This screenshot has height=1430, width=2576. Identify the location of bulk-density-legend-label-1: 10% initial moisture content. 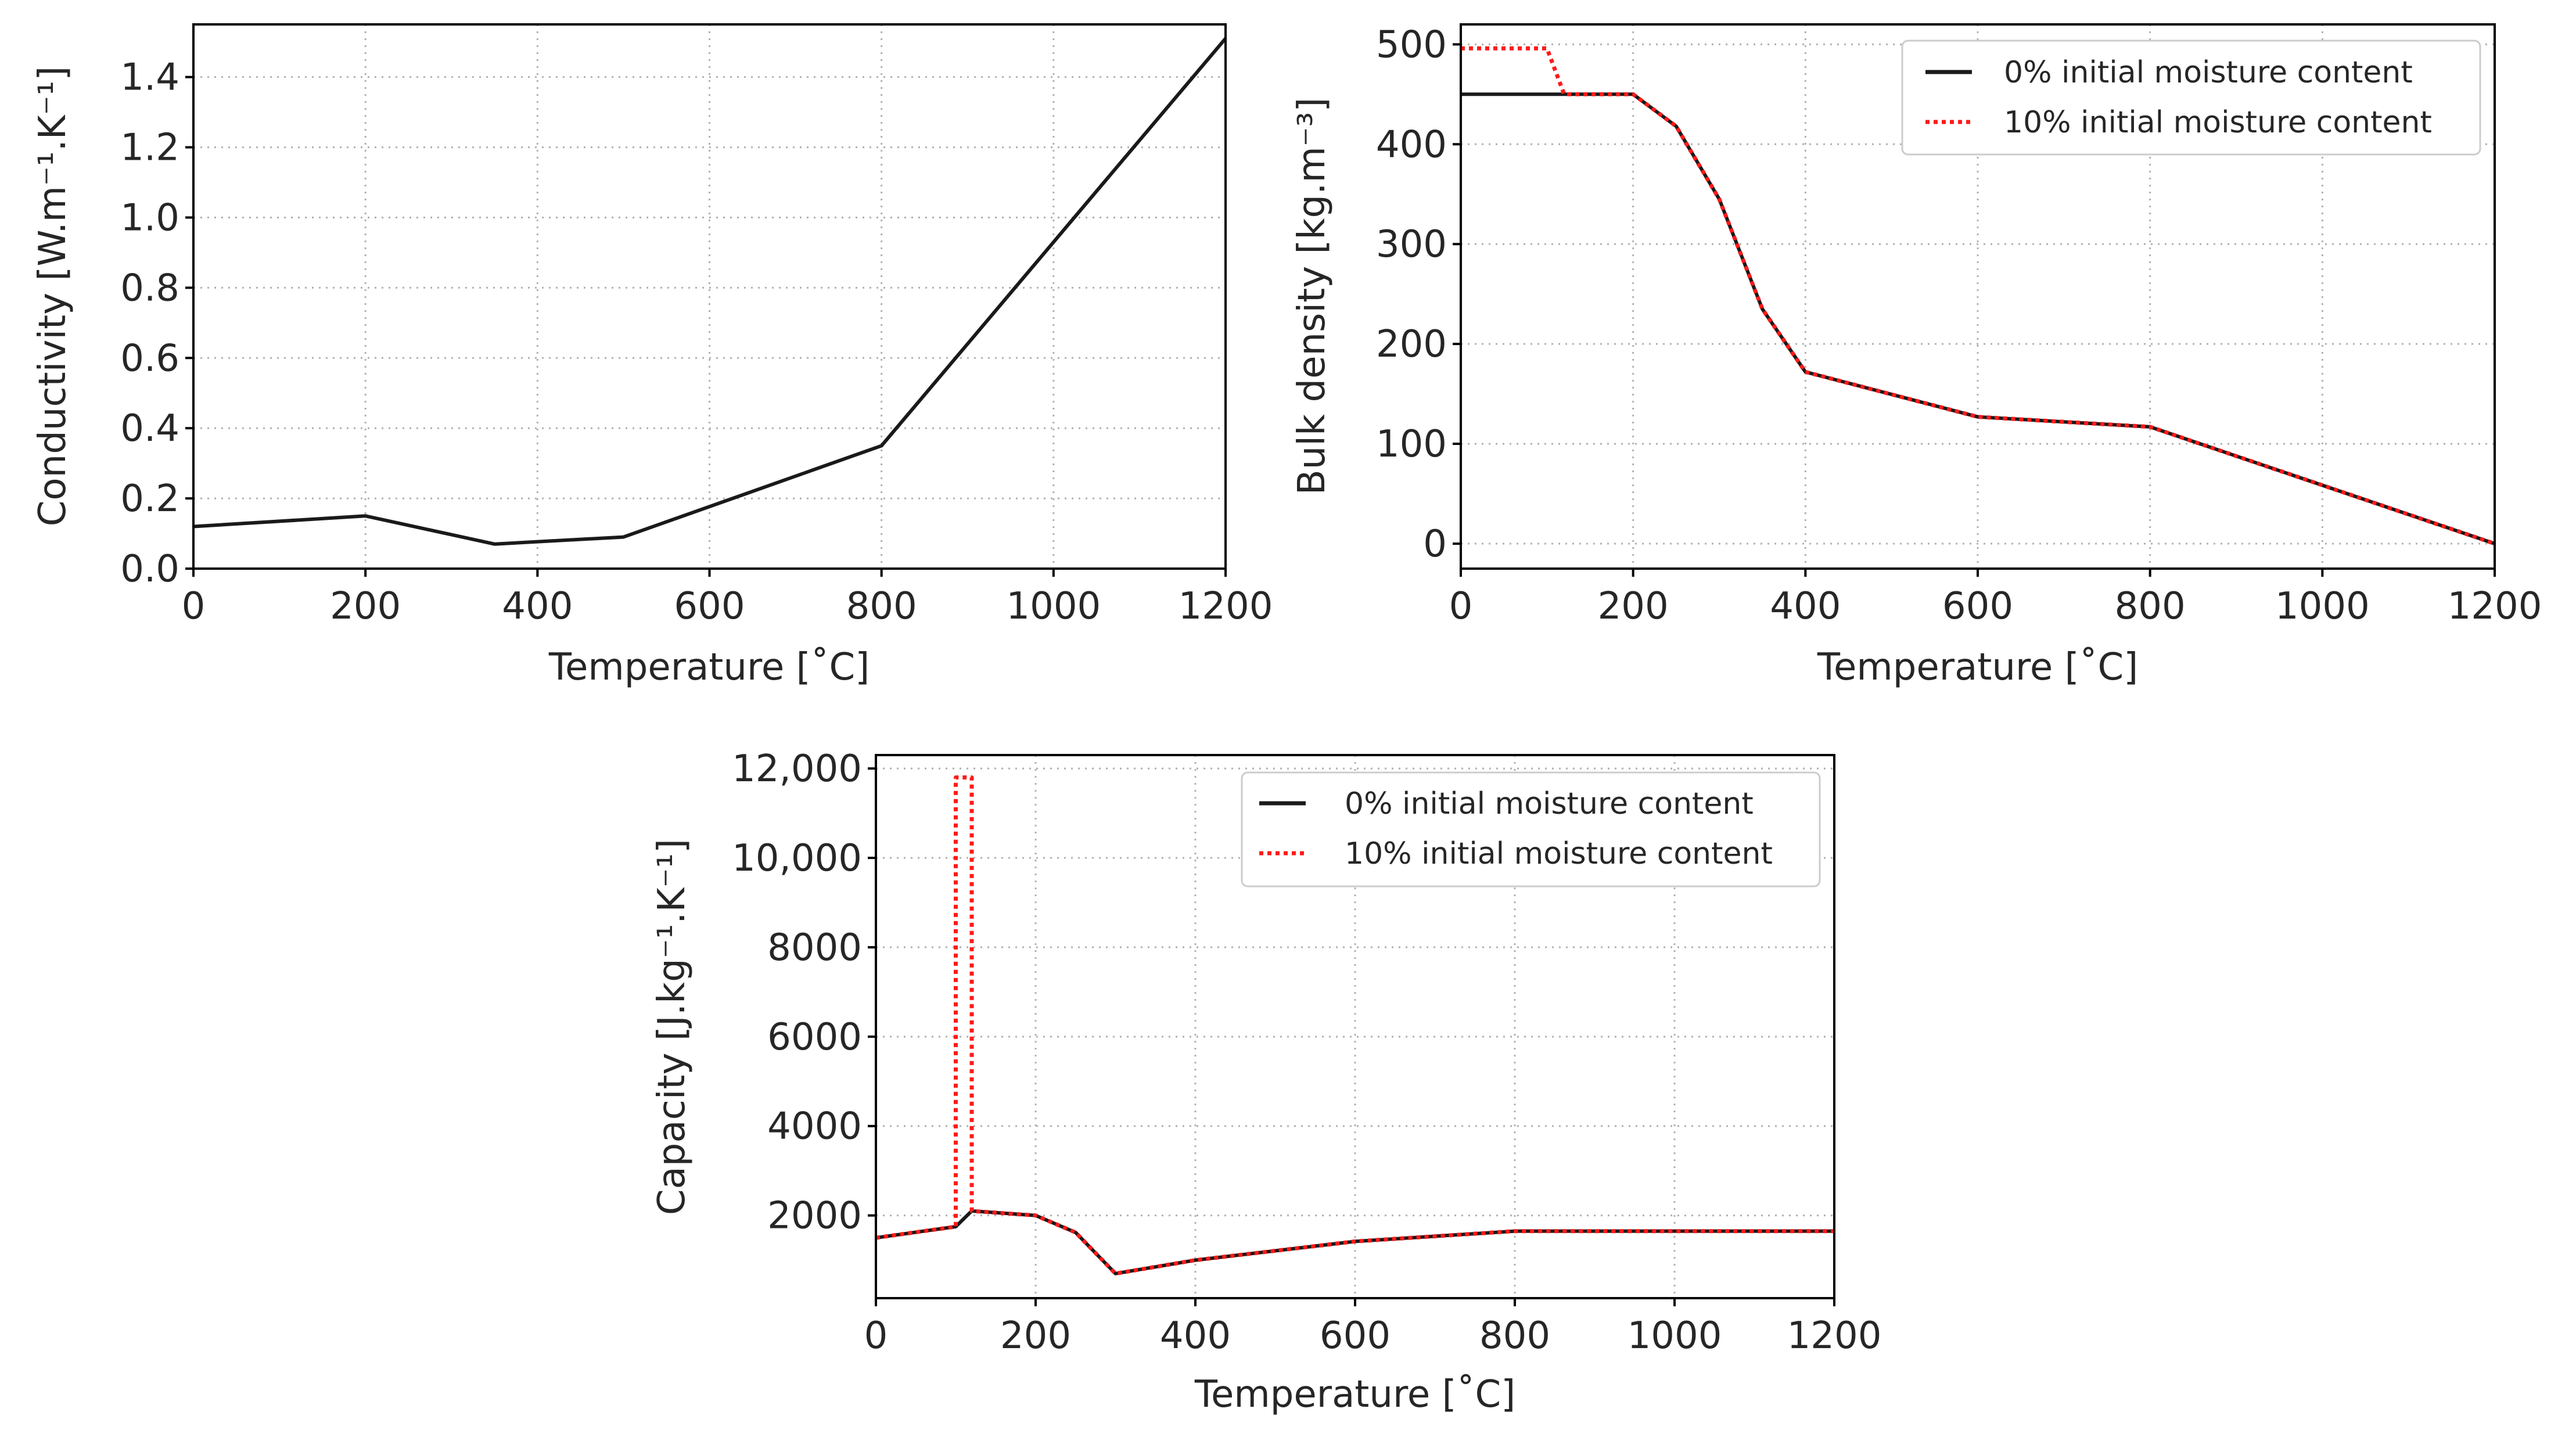
(2218, 123).